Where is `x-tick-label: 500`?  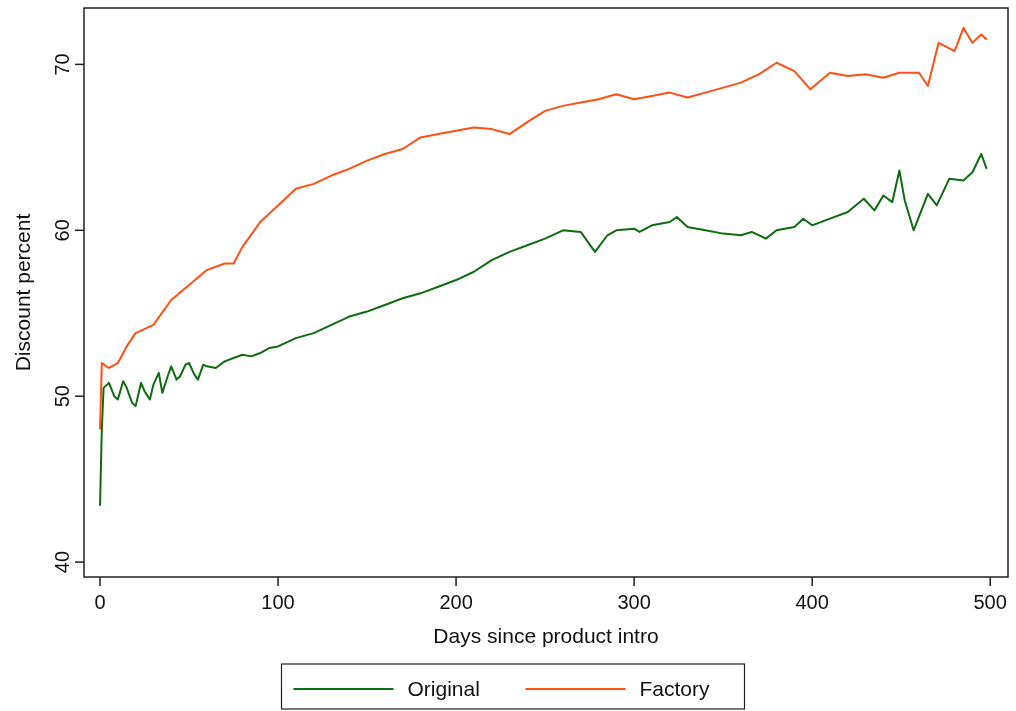 x-tick-label: 500 is located at coordinates (990, 602).